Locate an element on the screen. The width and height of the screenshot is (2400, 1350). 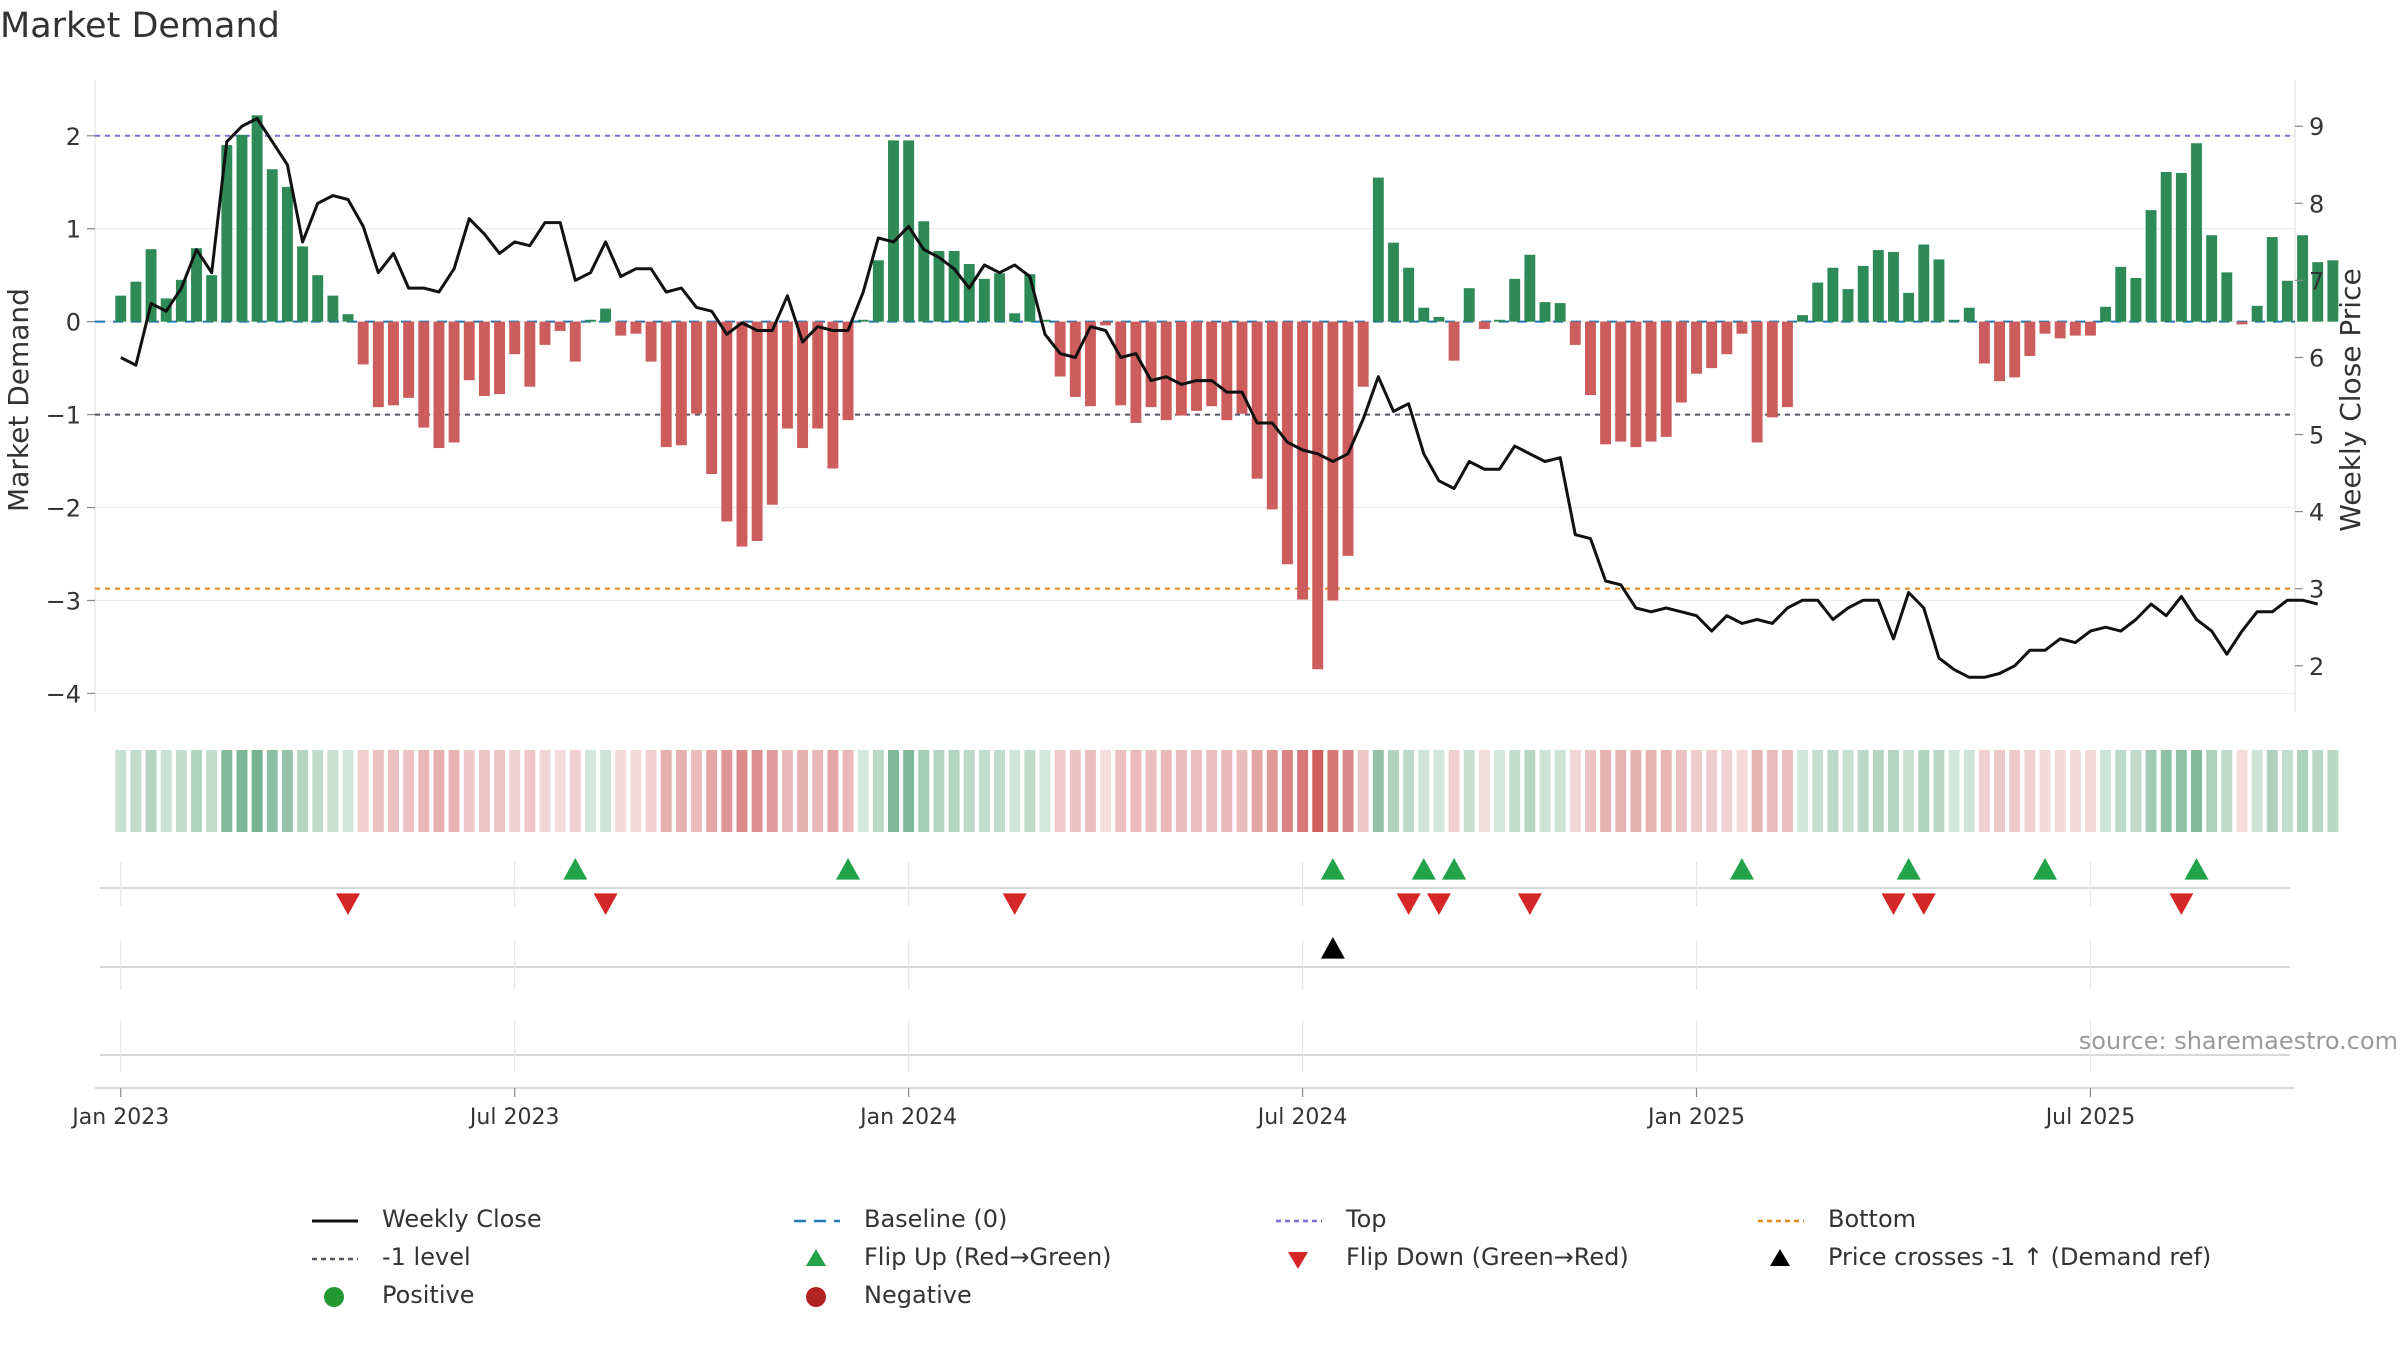
x-tick-label: Jul 2025 is located at coordinates (2090, 1117).